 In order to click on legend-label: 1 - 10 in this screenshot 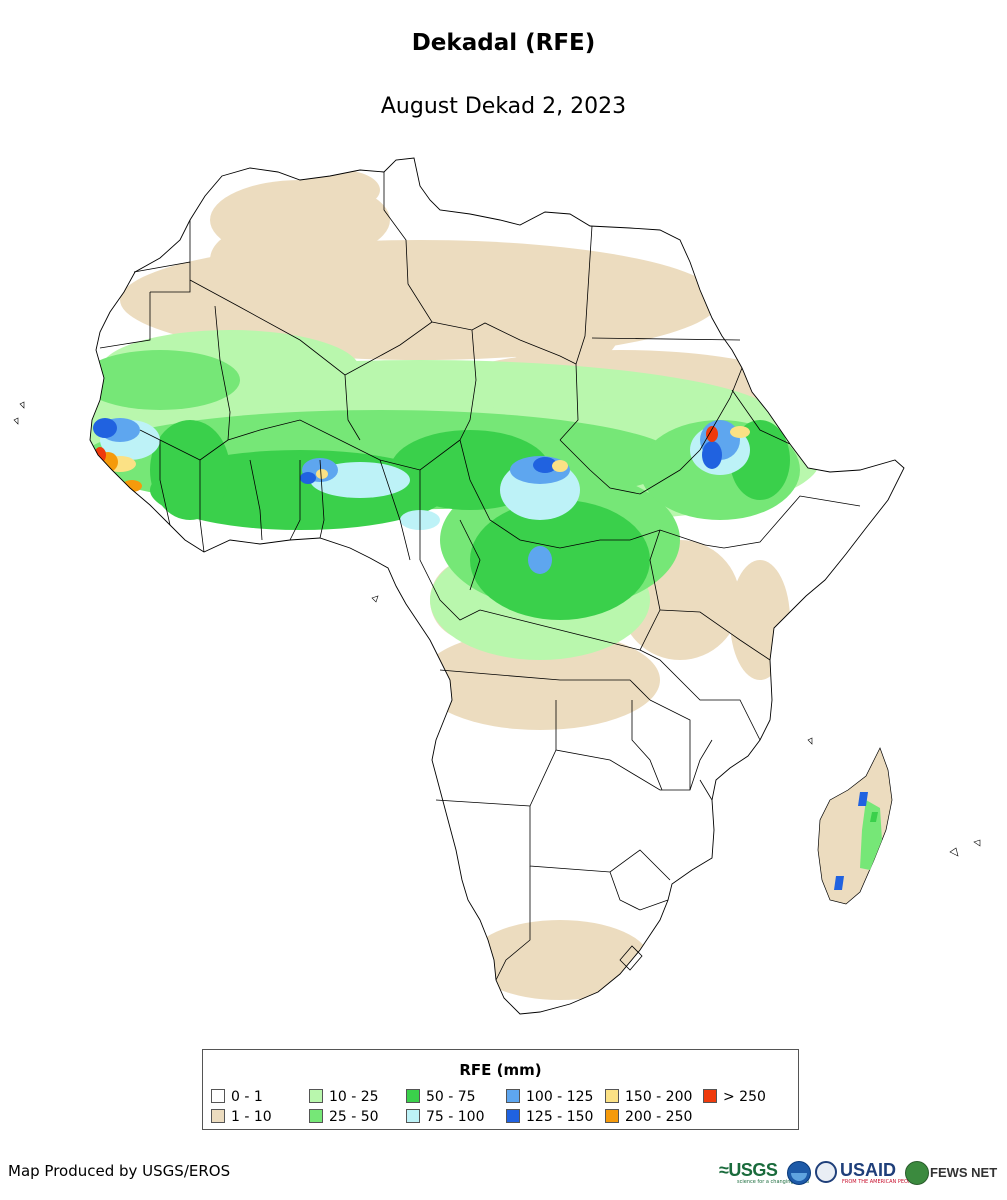, I will do `click(251, 1117)`.